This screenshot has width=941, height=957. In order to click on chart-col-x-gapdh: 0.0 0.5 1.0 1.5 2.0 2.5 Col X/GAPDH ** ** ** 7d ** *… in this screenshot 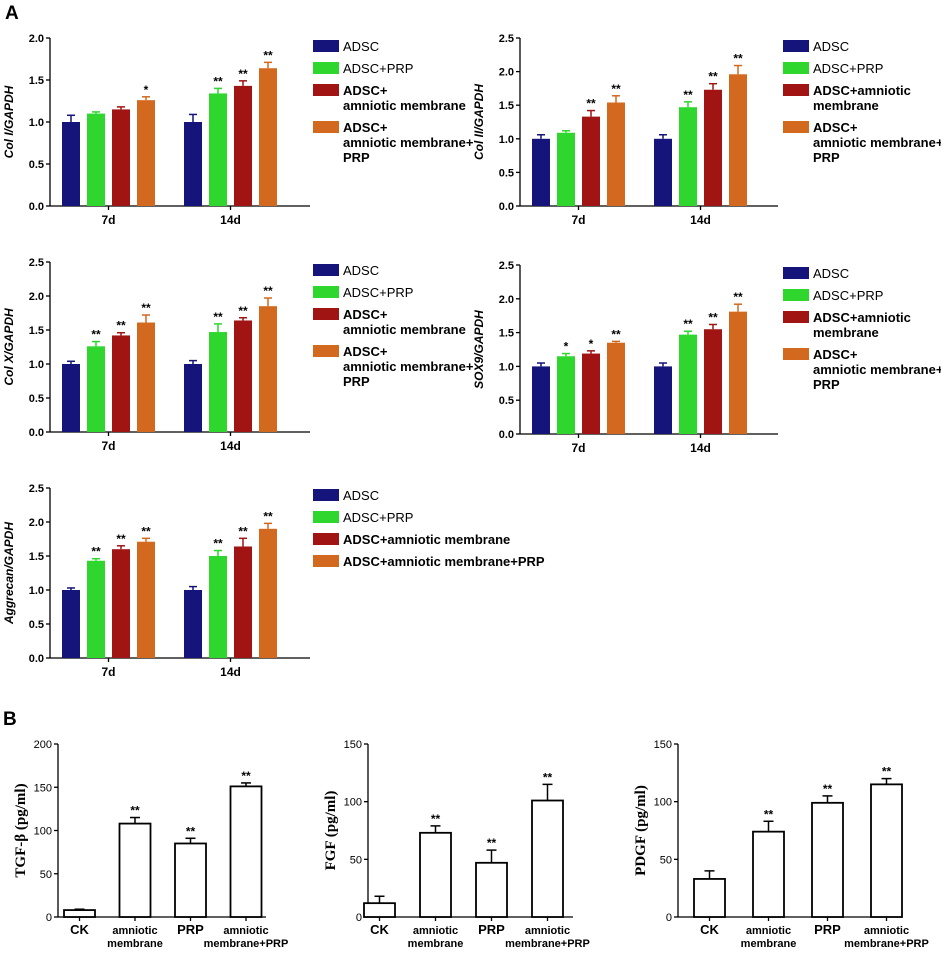, I will do `click(238, 355)`.